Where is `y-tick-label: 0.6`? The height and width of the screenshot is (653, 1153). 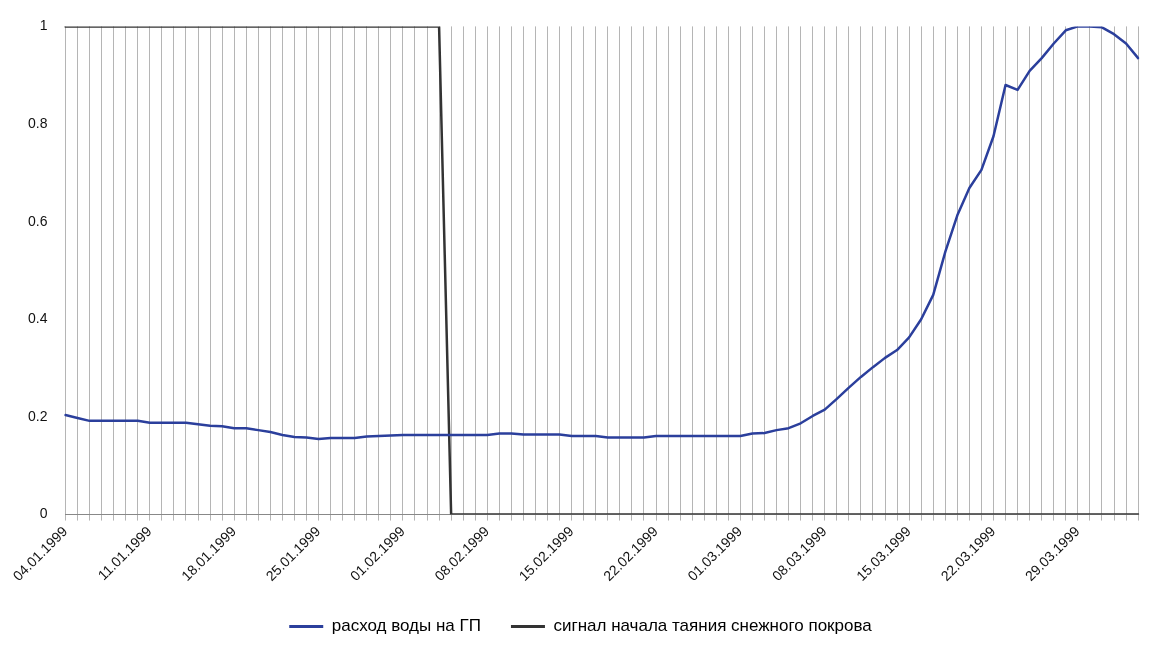 y-tick-label: 0.6 is located at coordinates (37, 220).